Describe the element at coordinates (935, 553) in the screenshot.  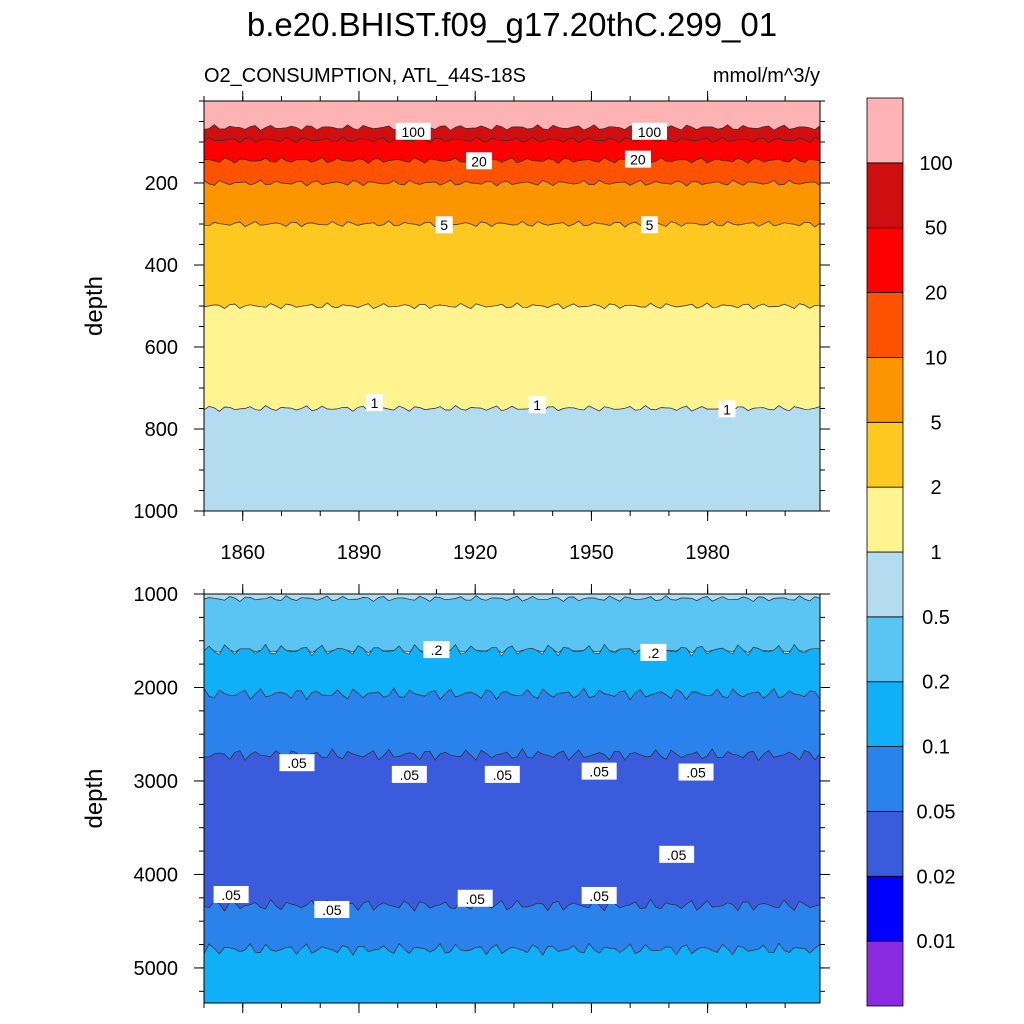
I see `colorbar-label: 1` at that location.